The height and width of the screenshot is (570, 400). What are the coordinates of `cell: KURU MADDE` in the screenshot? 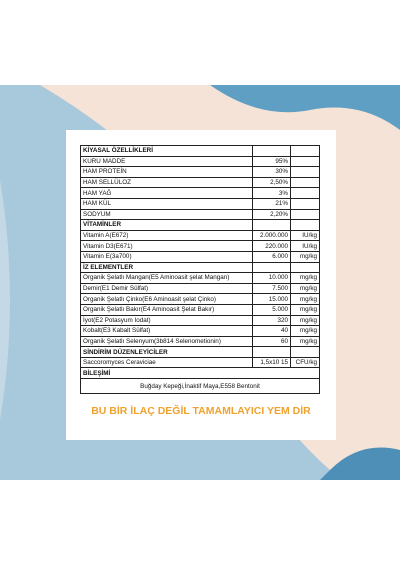 It's located at (166, 161).